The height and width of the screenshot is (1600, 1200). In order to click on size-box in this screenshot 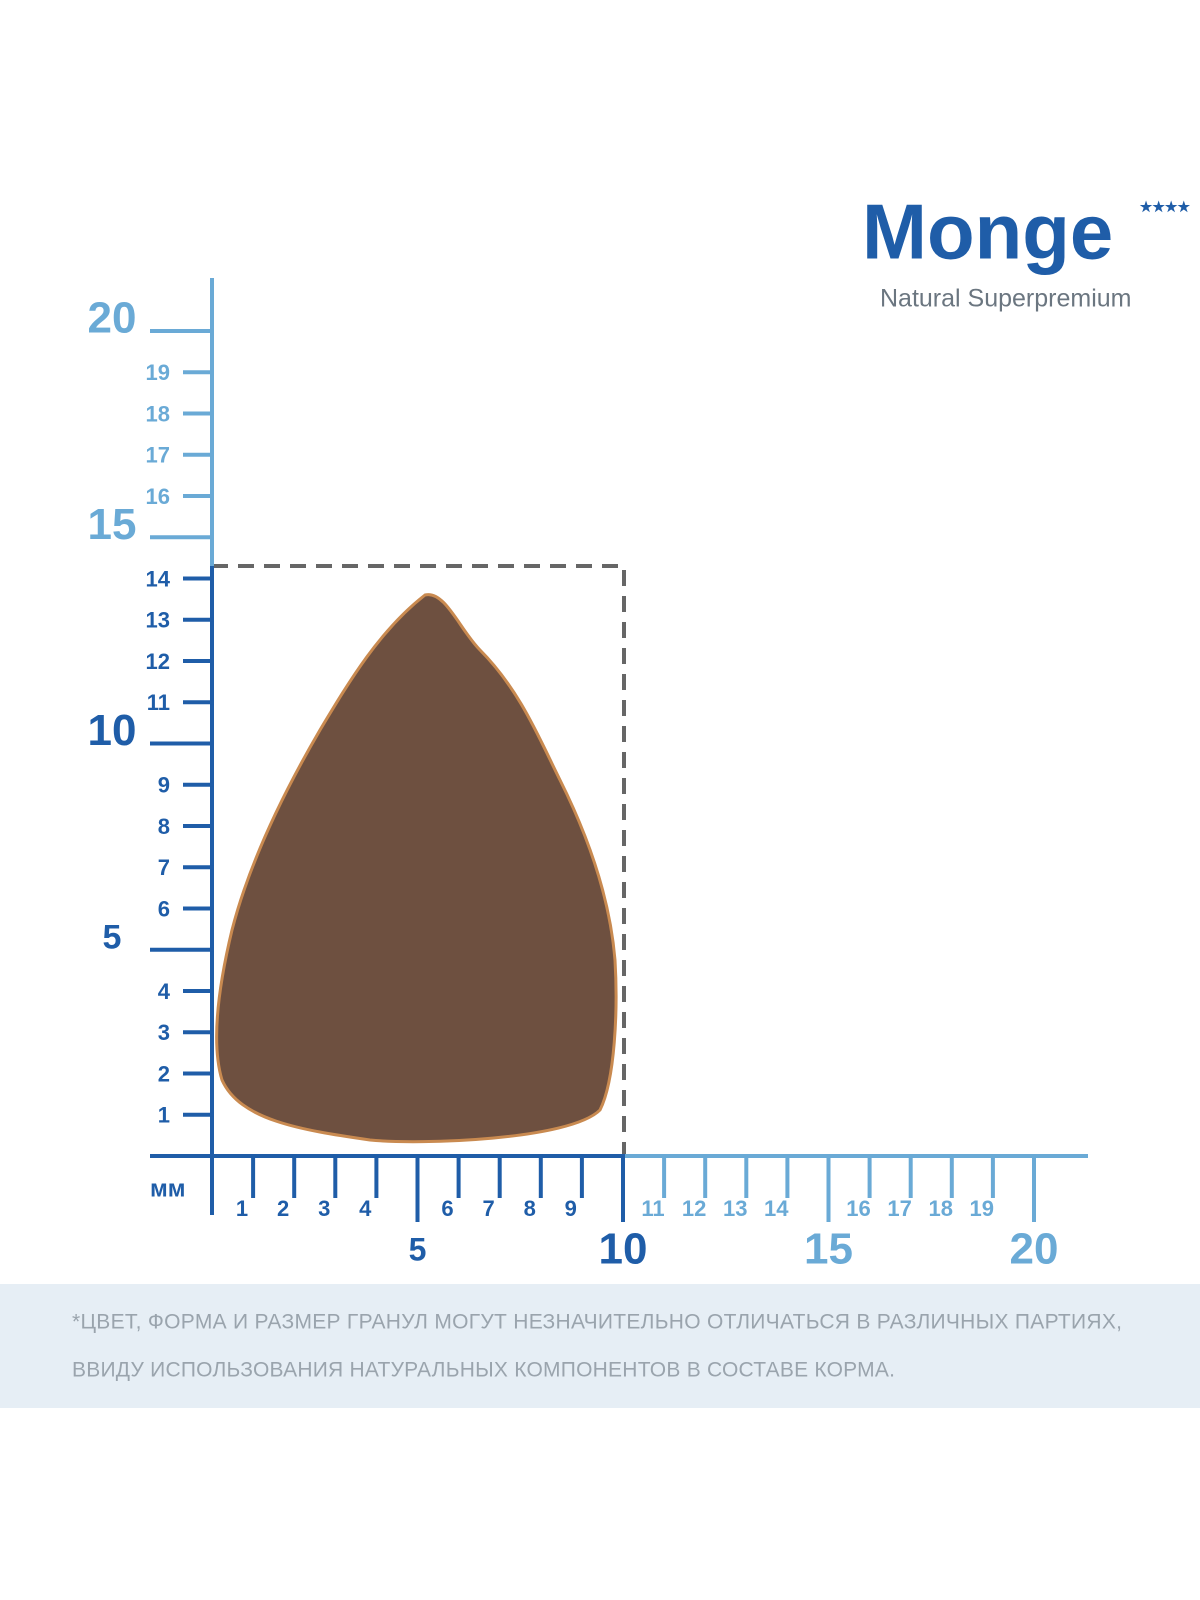, I will do `click(419, 860)`.